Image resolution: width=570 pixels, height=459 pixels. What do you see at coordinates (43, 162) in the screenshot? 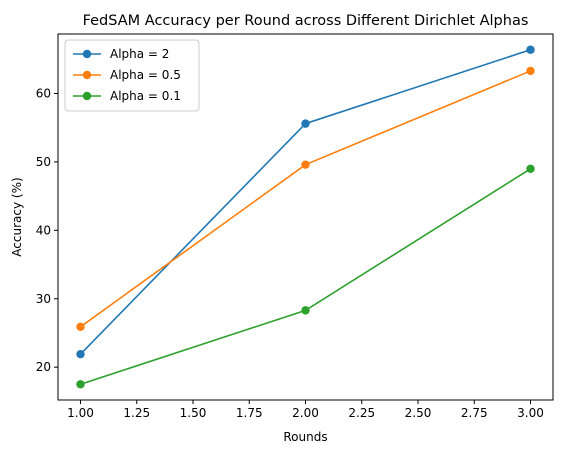
I see `y-tick-label: 50` at bounding box center [43, 162].